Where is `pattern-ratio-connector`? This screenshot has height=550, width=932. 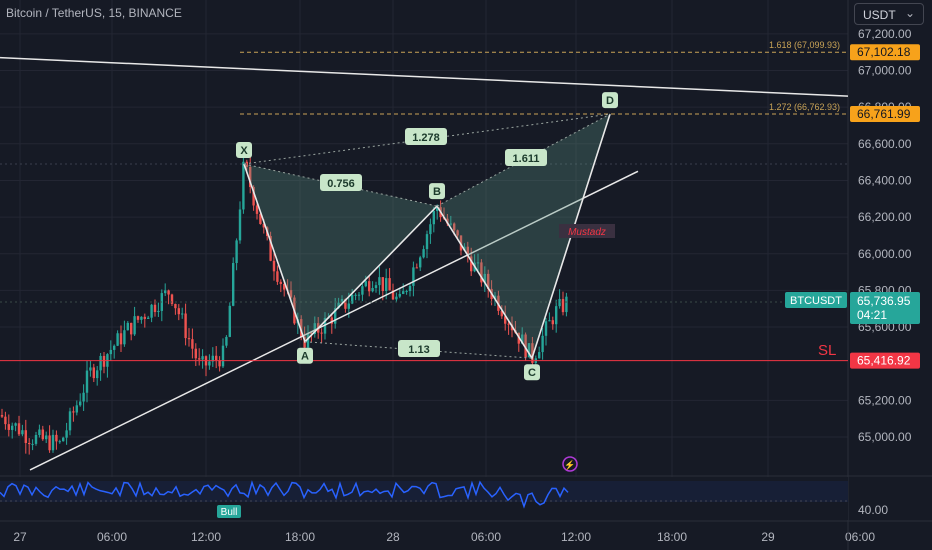 pattern-ratio-connector is located at coordinates (427, 139).